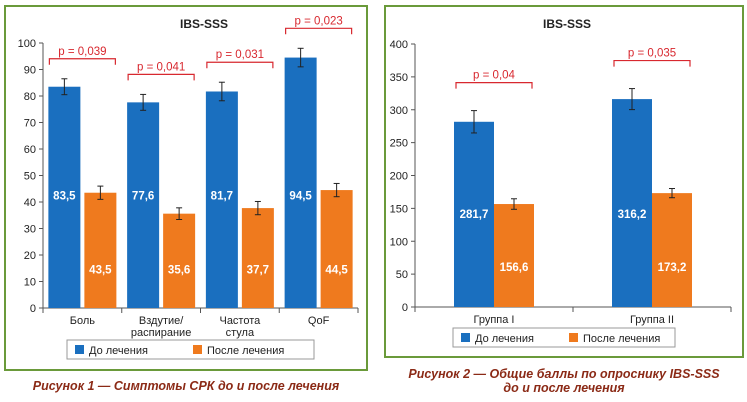 The height and width of the screenshot is (402, 747). What do you see at coordinates (399, 144) in the screenshot?
I see `y-tick-label: 250` at bounding box center [399, 144].